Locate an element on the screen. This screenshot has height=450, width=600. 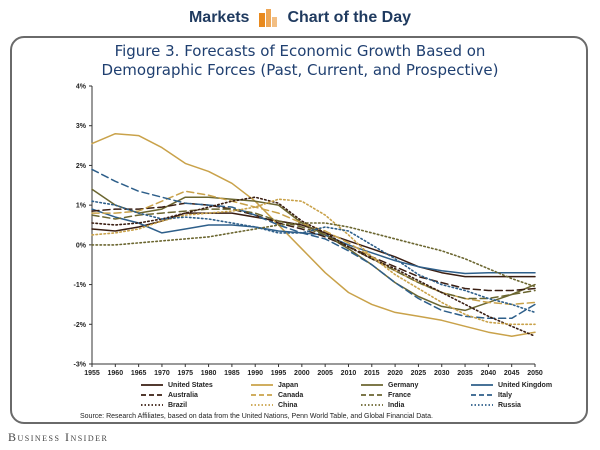
x-tick-label: 1985 is located at coordinates (232, 373).